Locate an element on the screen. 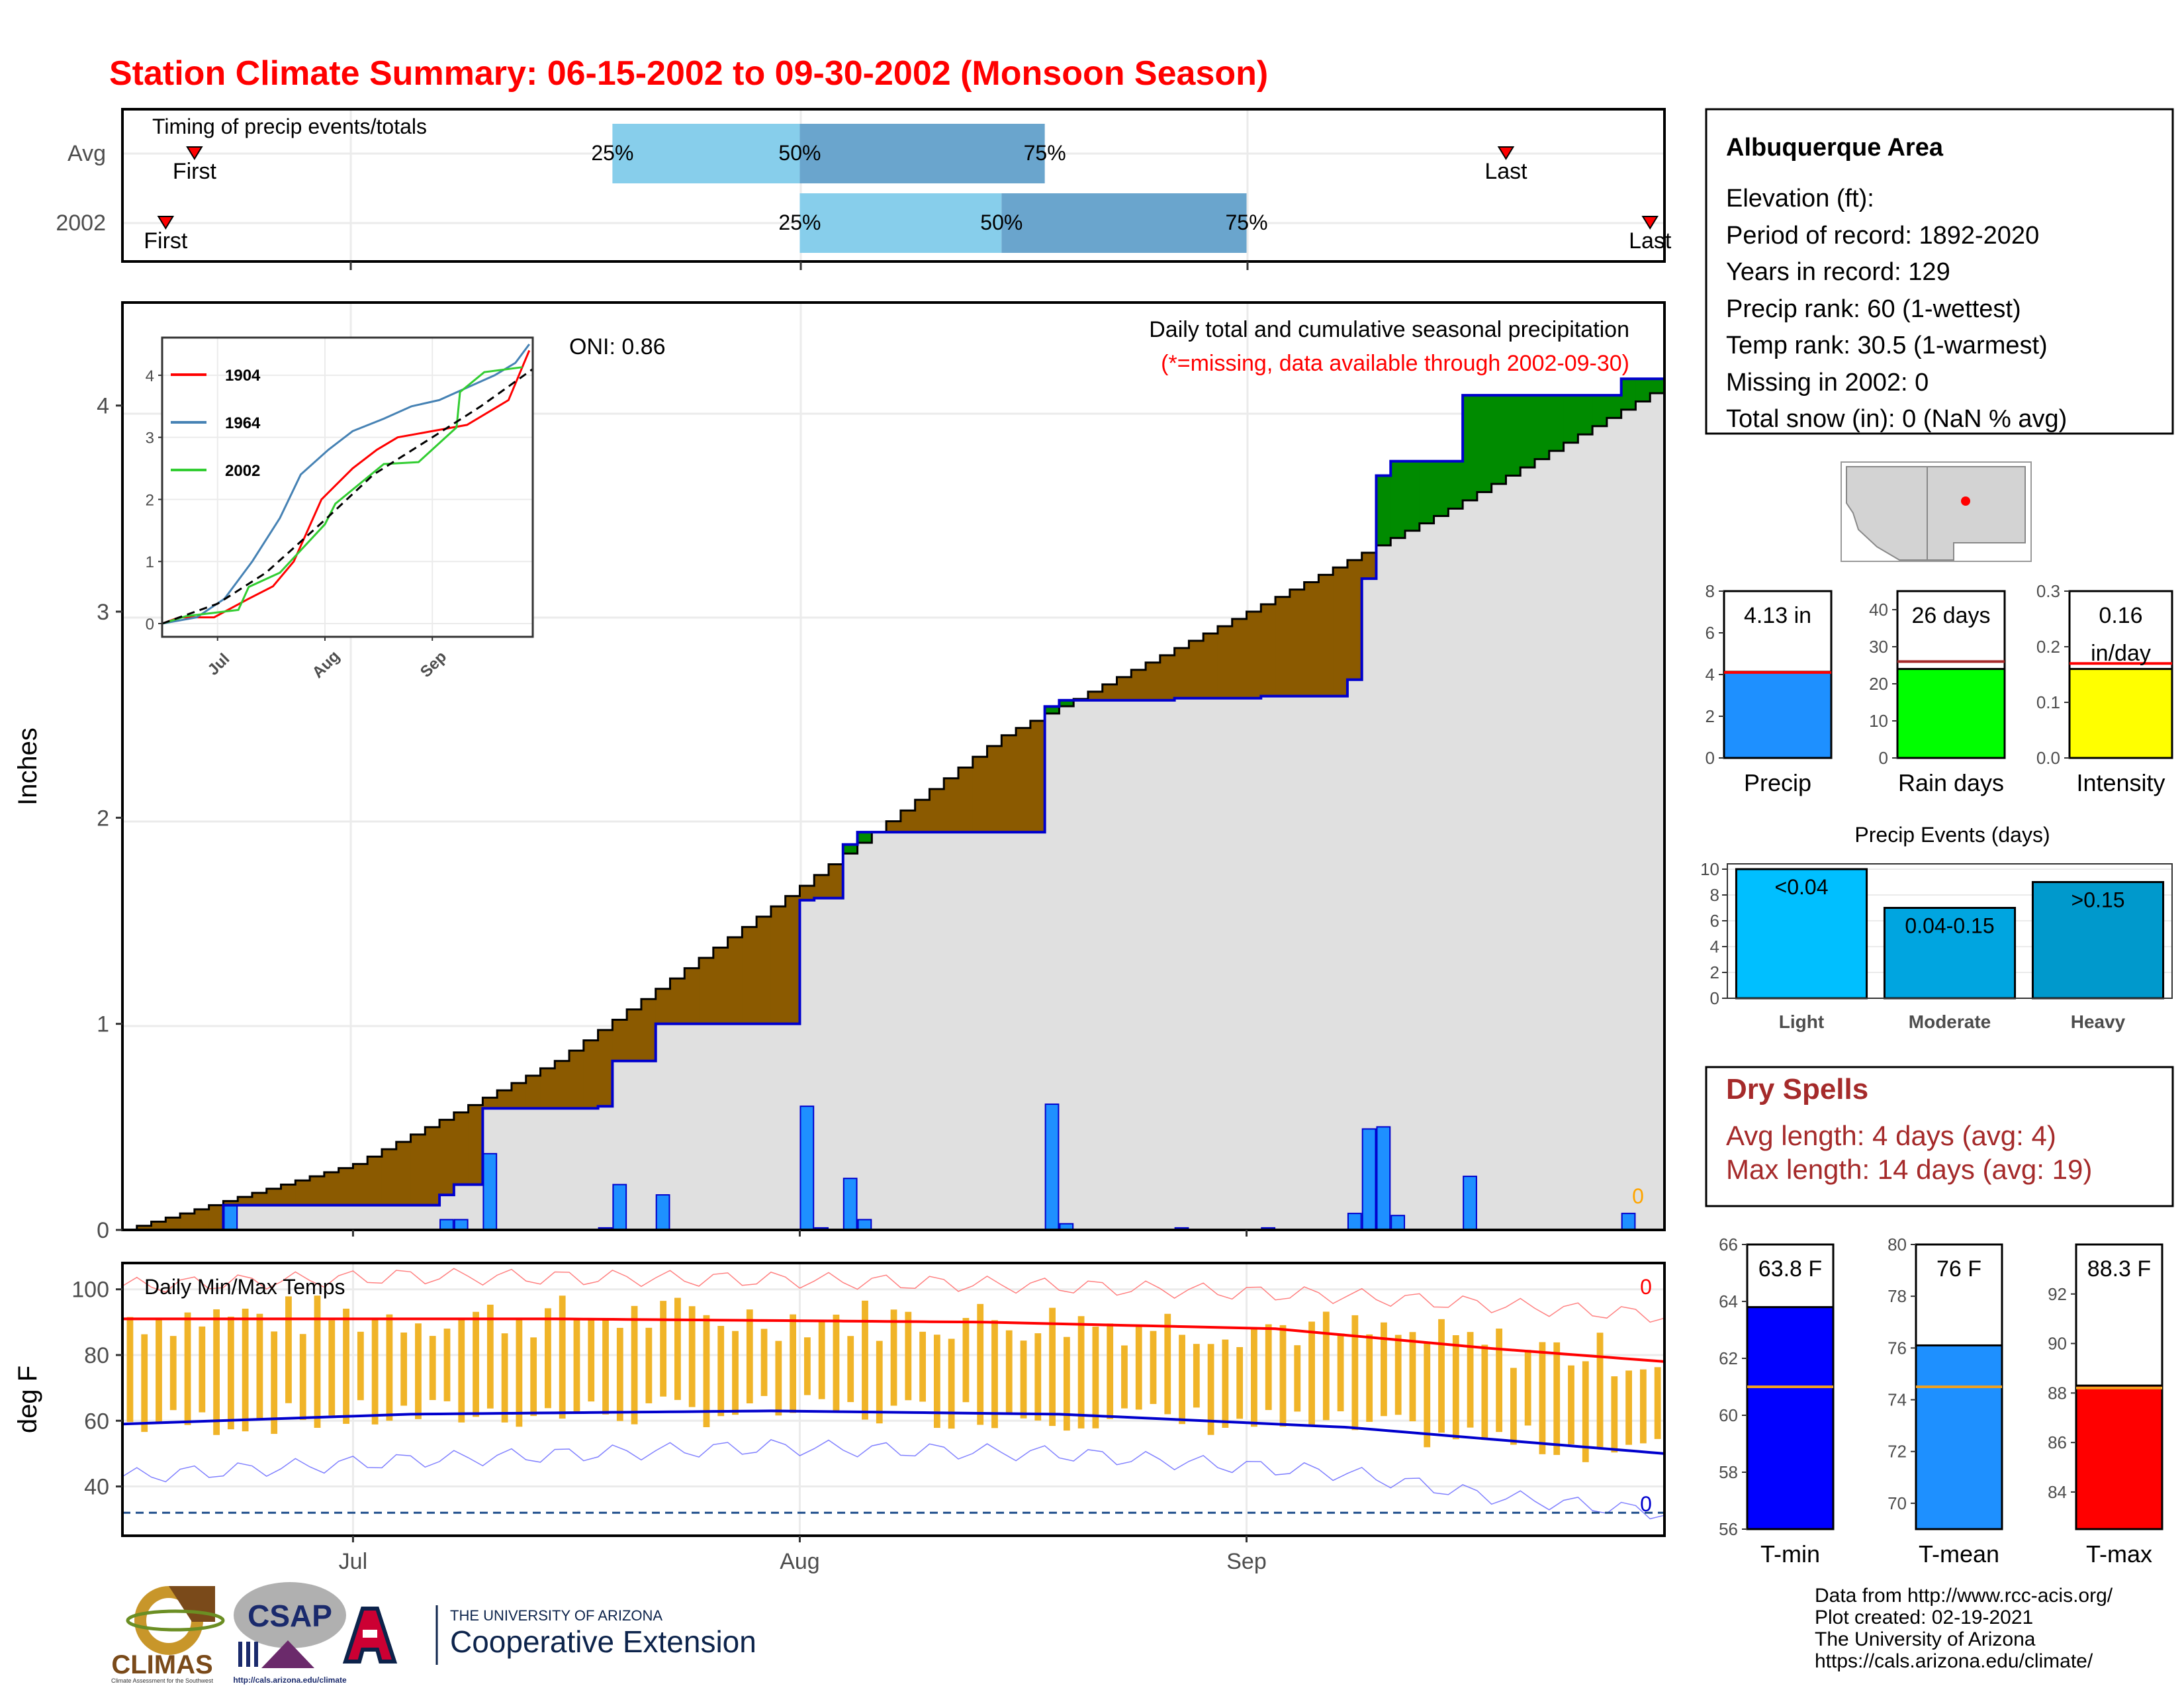 The width and height of the screenshot is (2184, 1688). small-chart-y-tick-label: 90 is located at coordinates (2057, 1344).